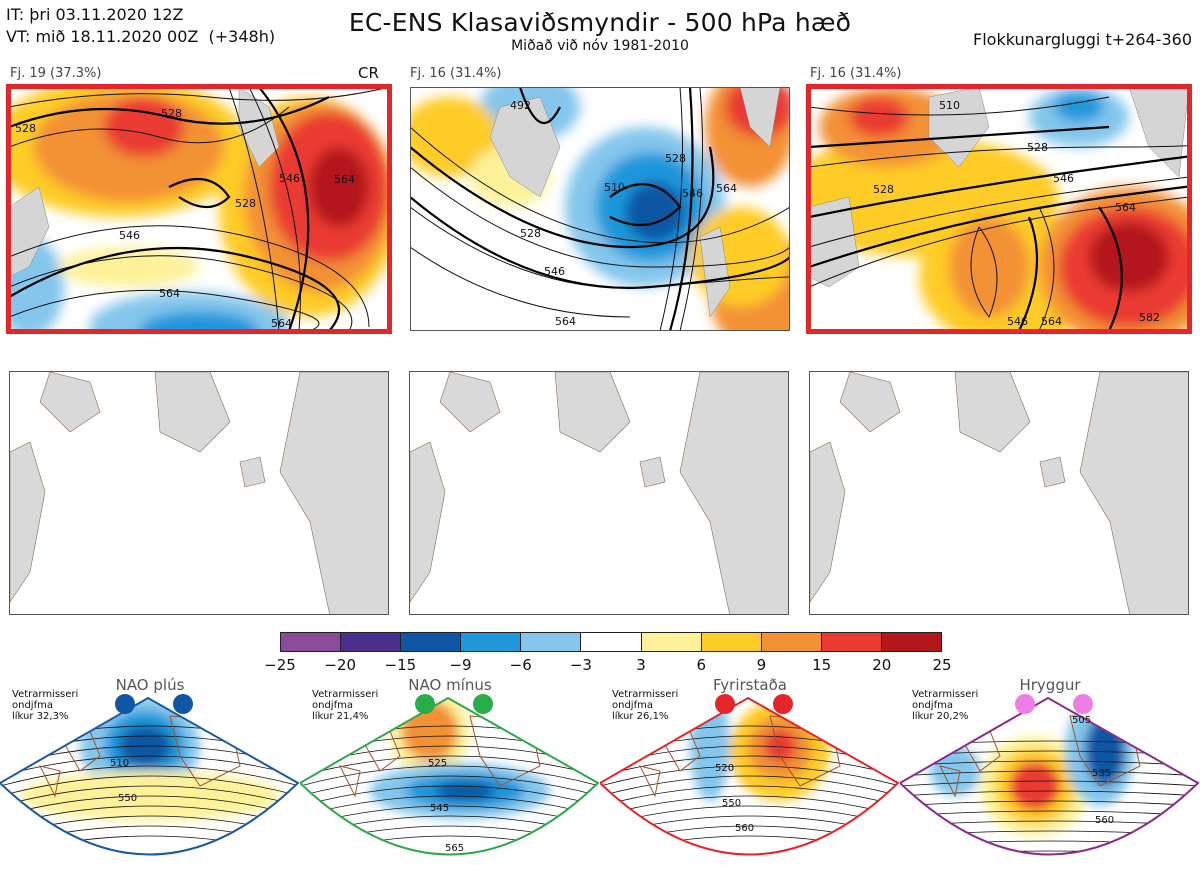  Describe the element at coordinates (95, 14) in the screenshot. I see `init-time: IT: þri 03.11.2020 12Z` at that location.